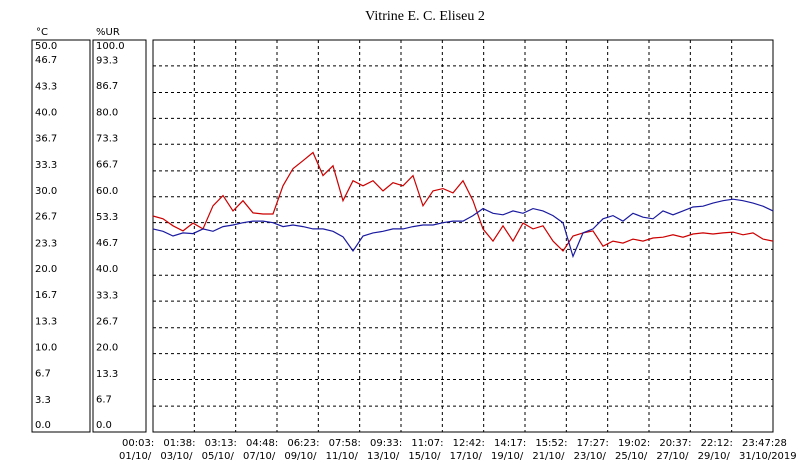 The width and height of the screenshot is (803, 465). What do you see at coordinates (221, 443) in the screenshot?
I see `x-tick-label: 03:13:` at bounding box center [221, 443].